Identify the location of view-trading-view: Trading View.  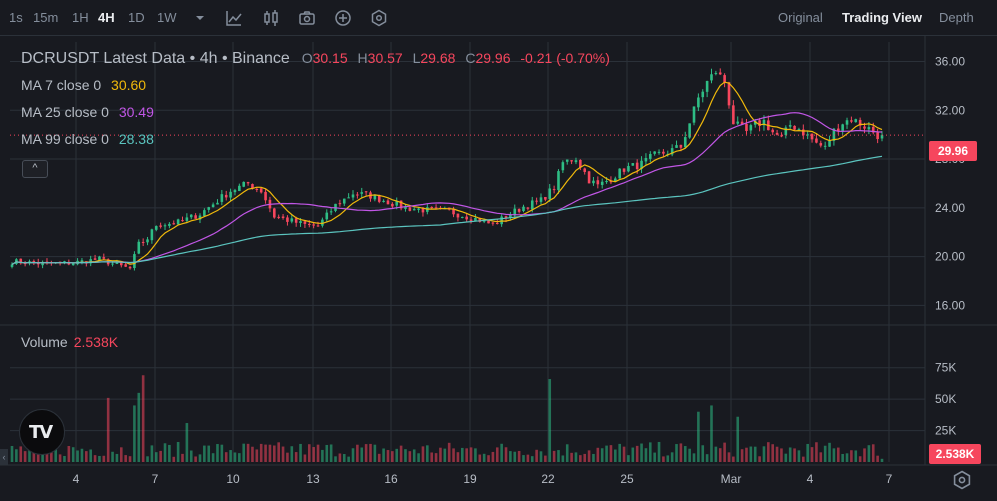
(882, 17).